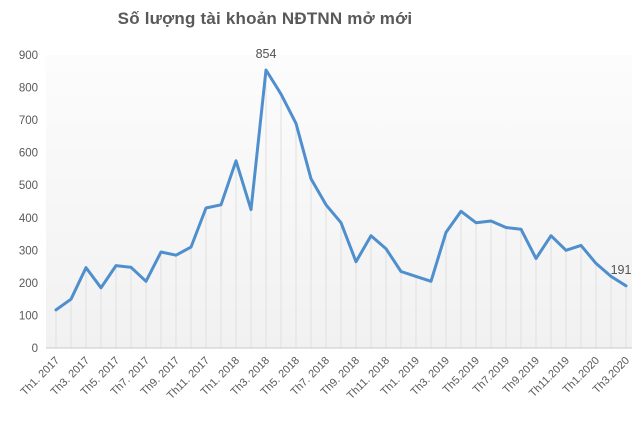  What do you see at coordinates (28, 316) in the screenshot?
I see `y-axis-tick-label: 100` at bounding box center [28, 316].